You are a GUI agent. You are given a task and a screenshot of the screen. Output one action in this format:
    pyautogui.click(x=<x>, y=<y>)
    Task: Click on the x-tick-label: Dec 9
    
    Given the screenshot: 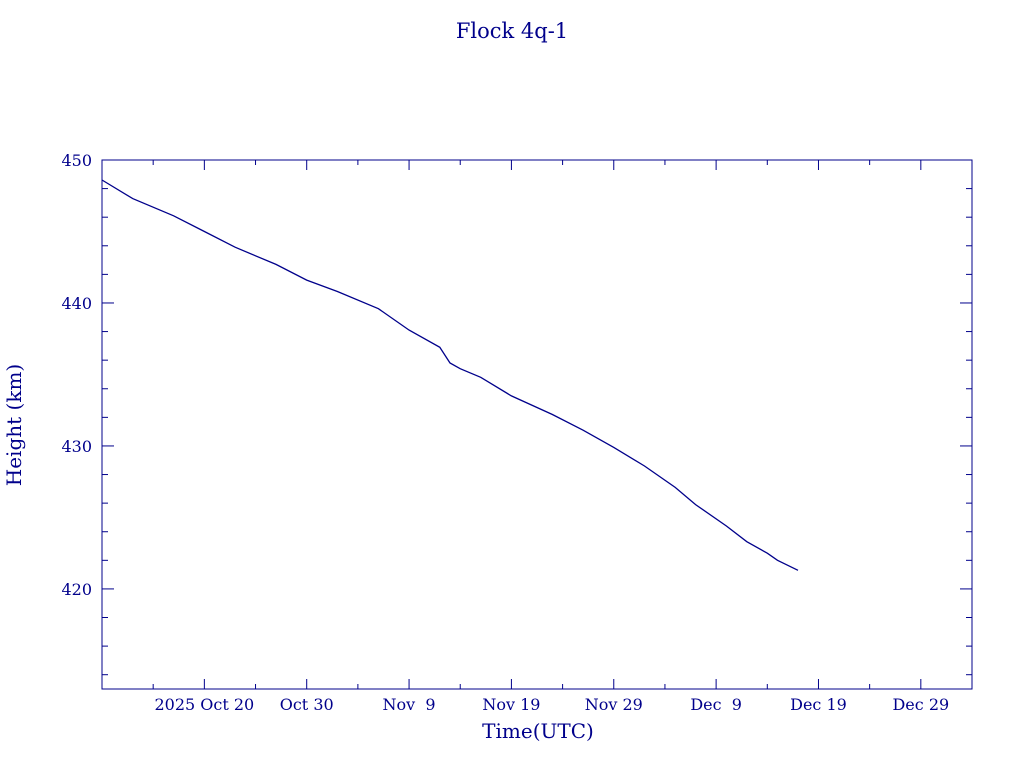 What is the action you would take?
    pyautogui.click(x=716, y=704)
    